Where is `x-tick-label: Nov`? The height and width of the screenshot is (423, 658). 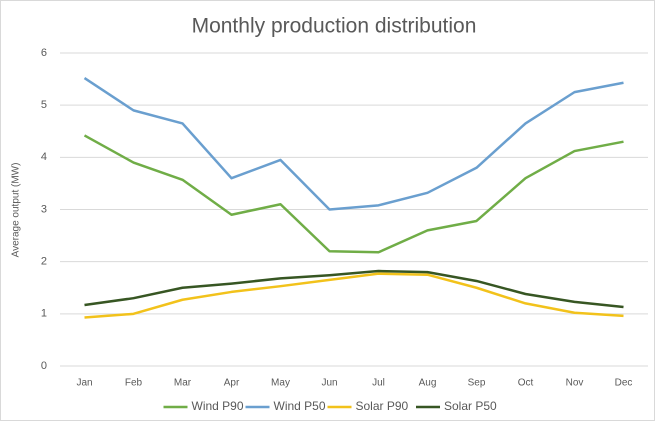 x-tick-label: Nov is located at coordinates (575, 383).